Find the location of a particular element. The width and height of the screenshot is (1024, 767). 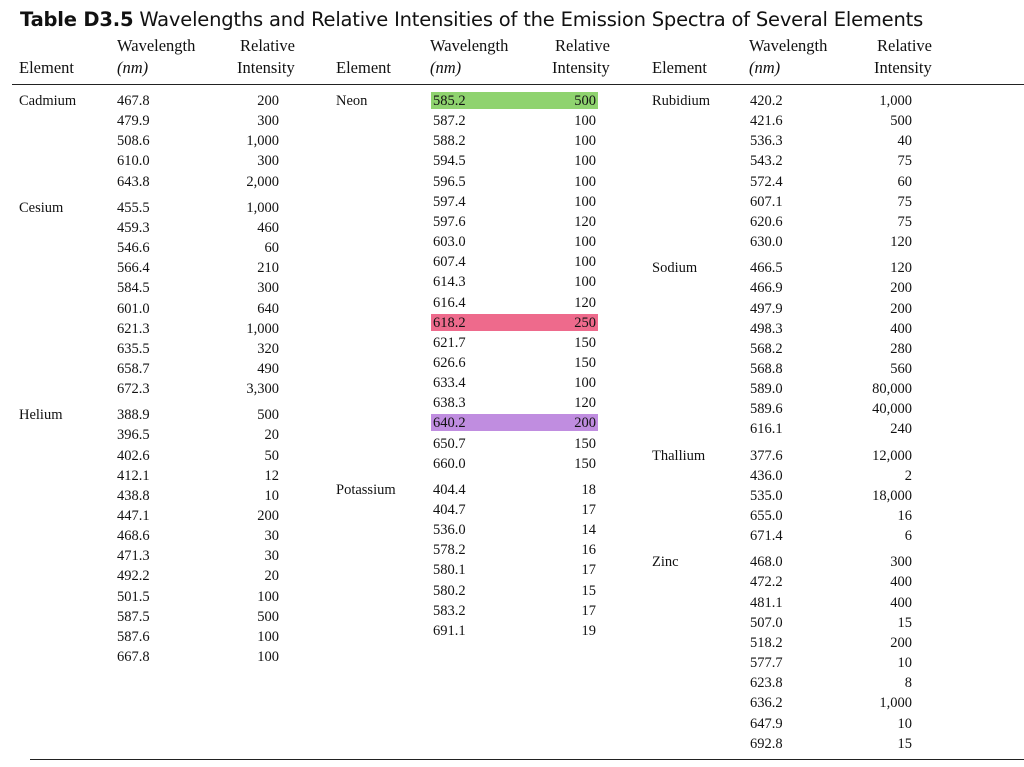

wavelength-cell: 597.4 is located at coordinates (449, 201).